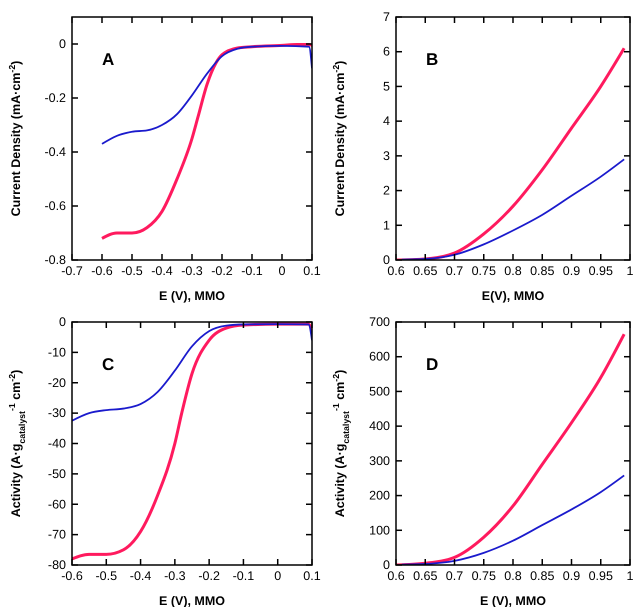  I want to click on y-tick-label: 2, so click(386, 191).